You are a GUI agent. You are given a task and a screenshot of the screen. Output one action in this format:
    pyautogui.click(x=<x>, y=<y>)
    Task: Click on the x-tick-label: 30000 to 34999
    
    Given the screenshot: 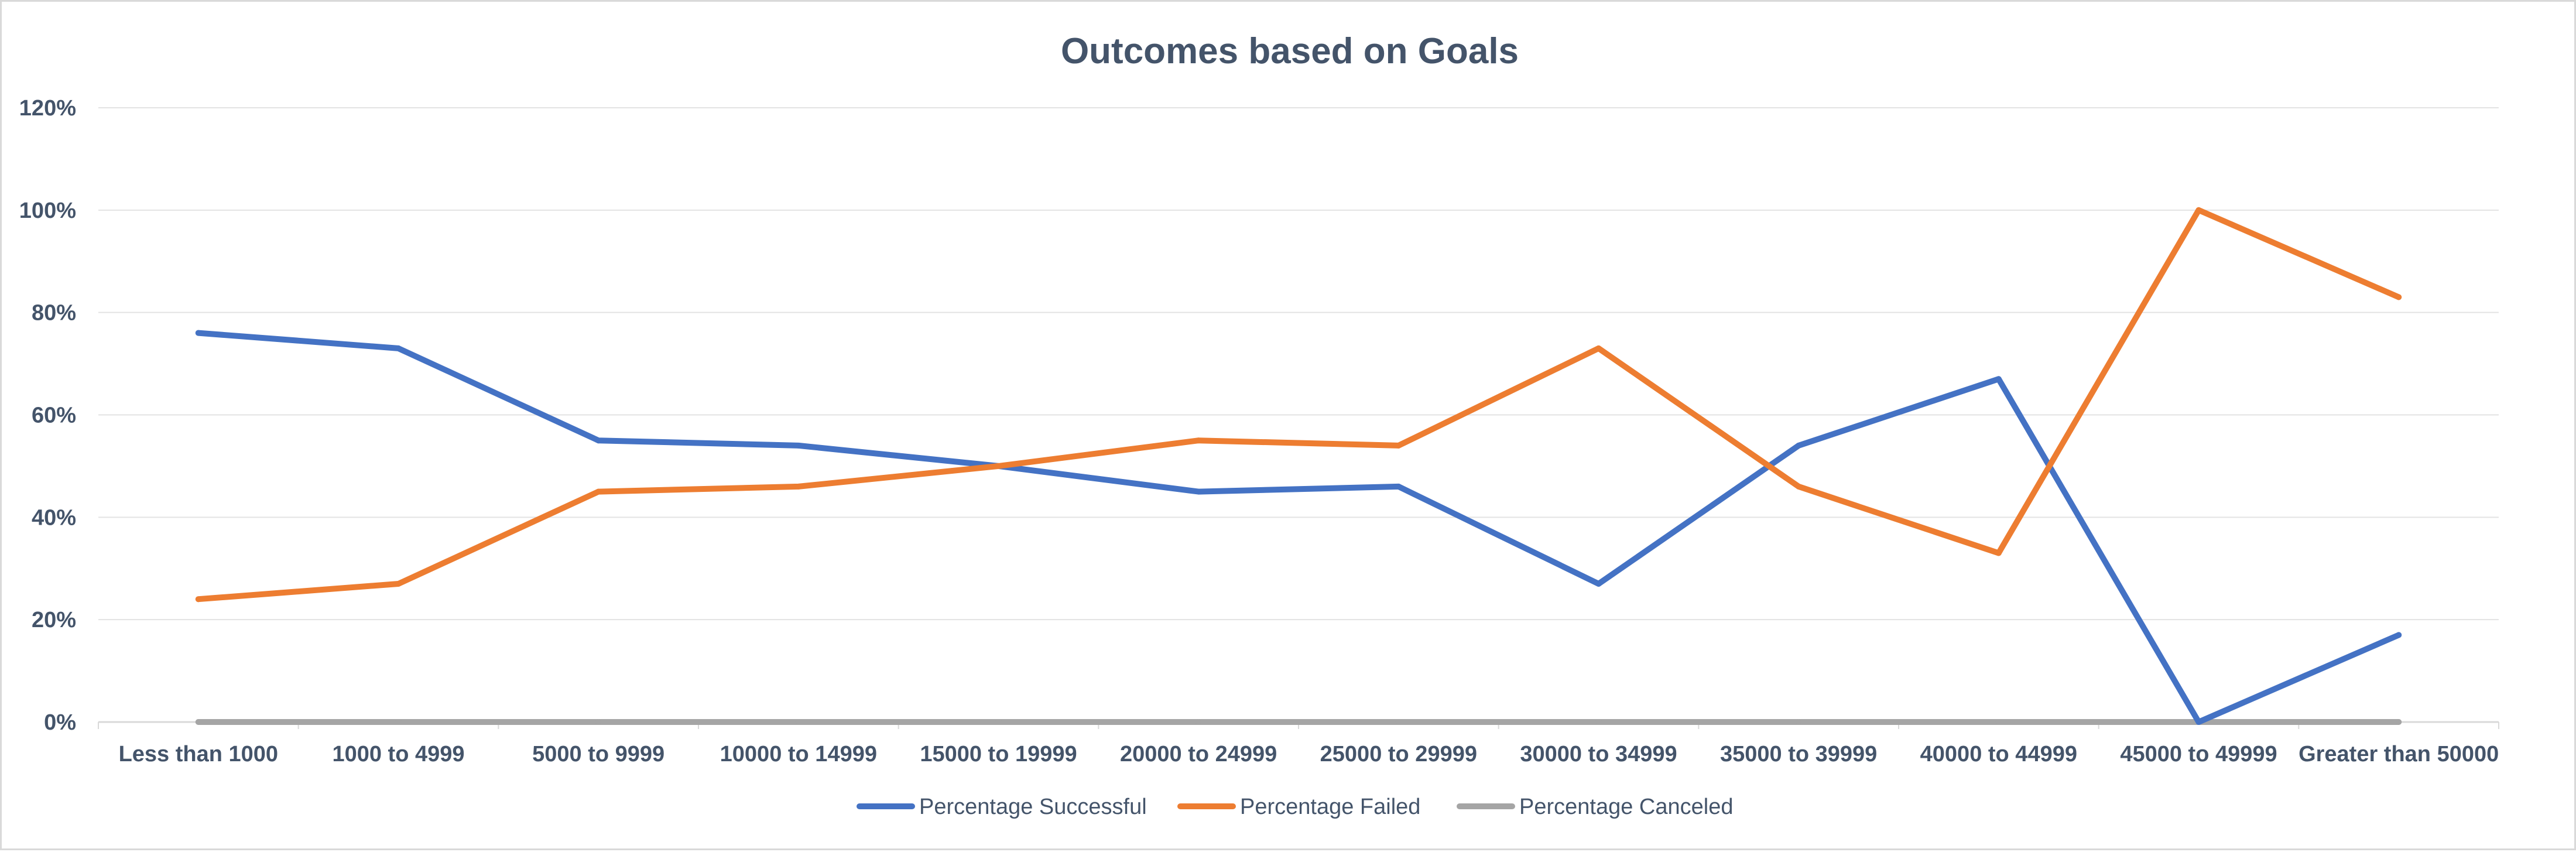 What is the action you would take?
    pyautogui.click(x=1598, y=755)
    